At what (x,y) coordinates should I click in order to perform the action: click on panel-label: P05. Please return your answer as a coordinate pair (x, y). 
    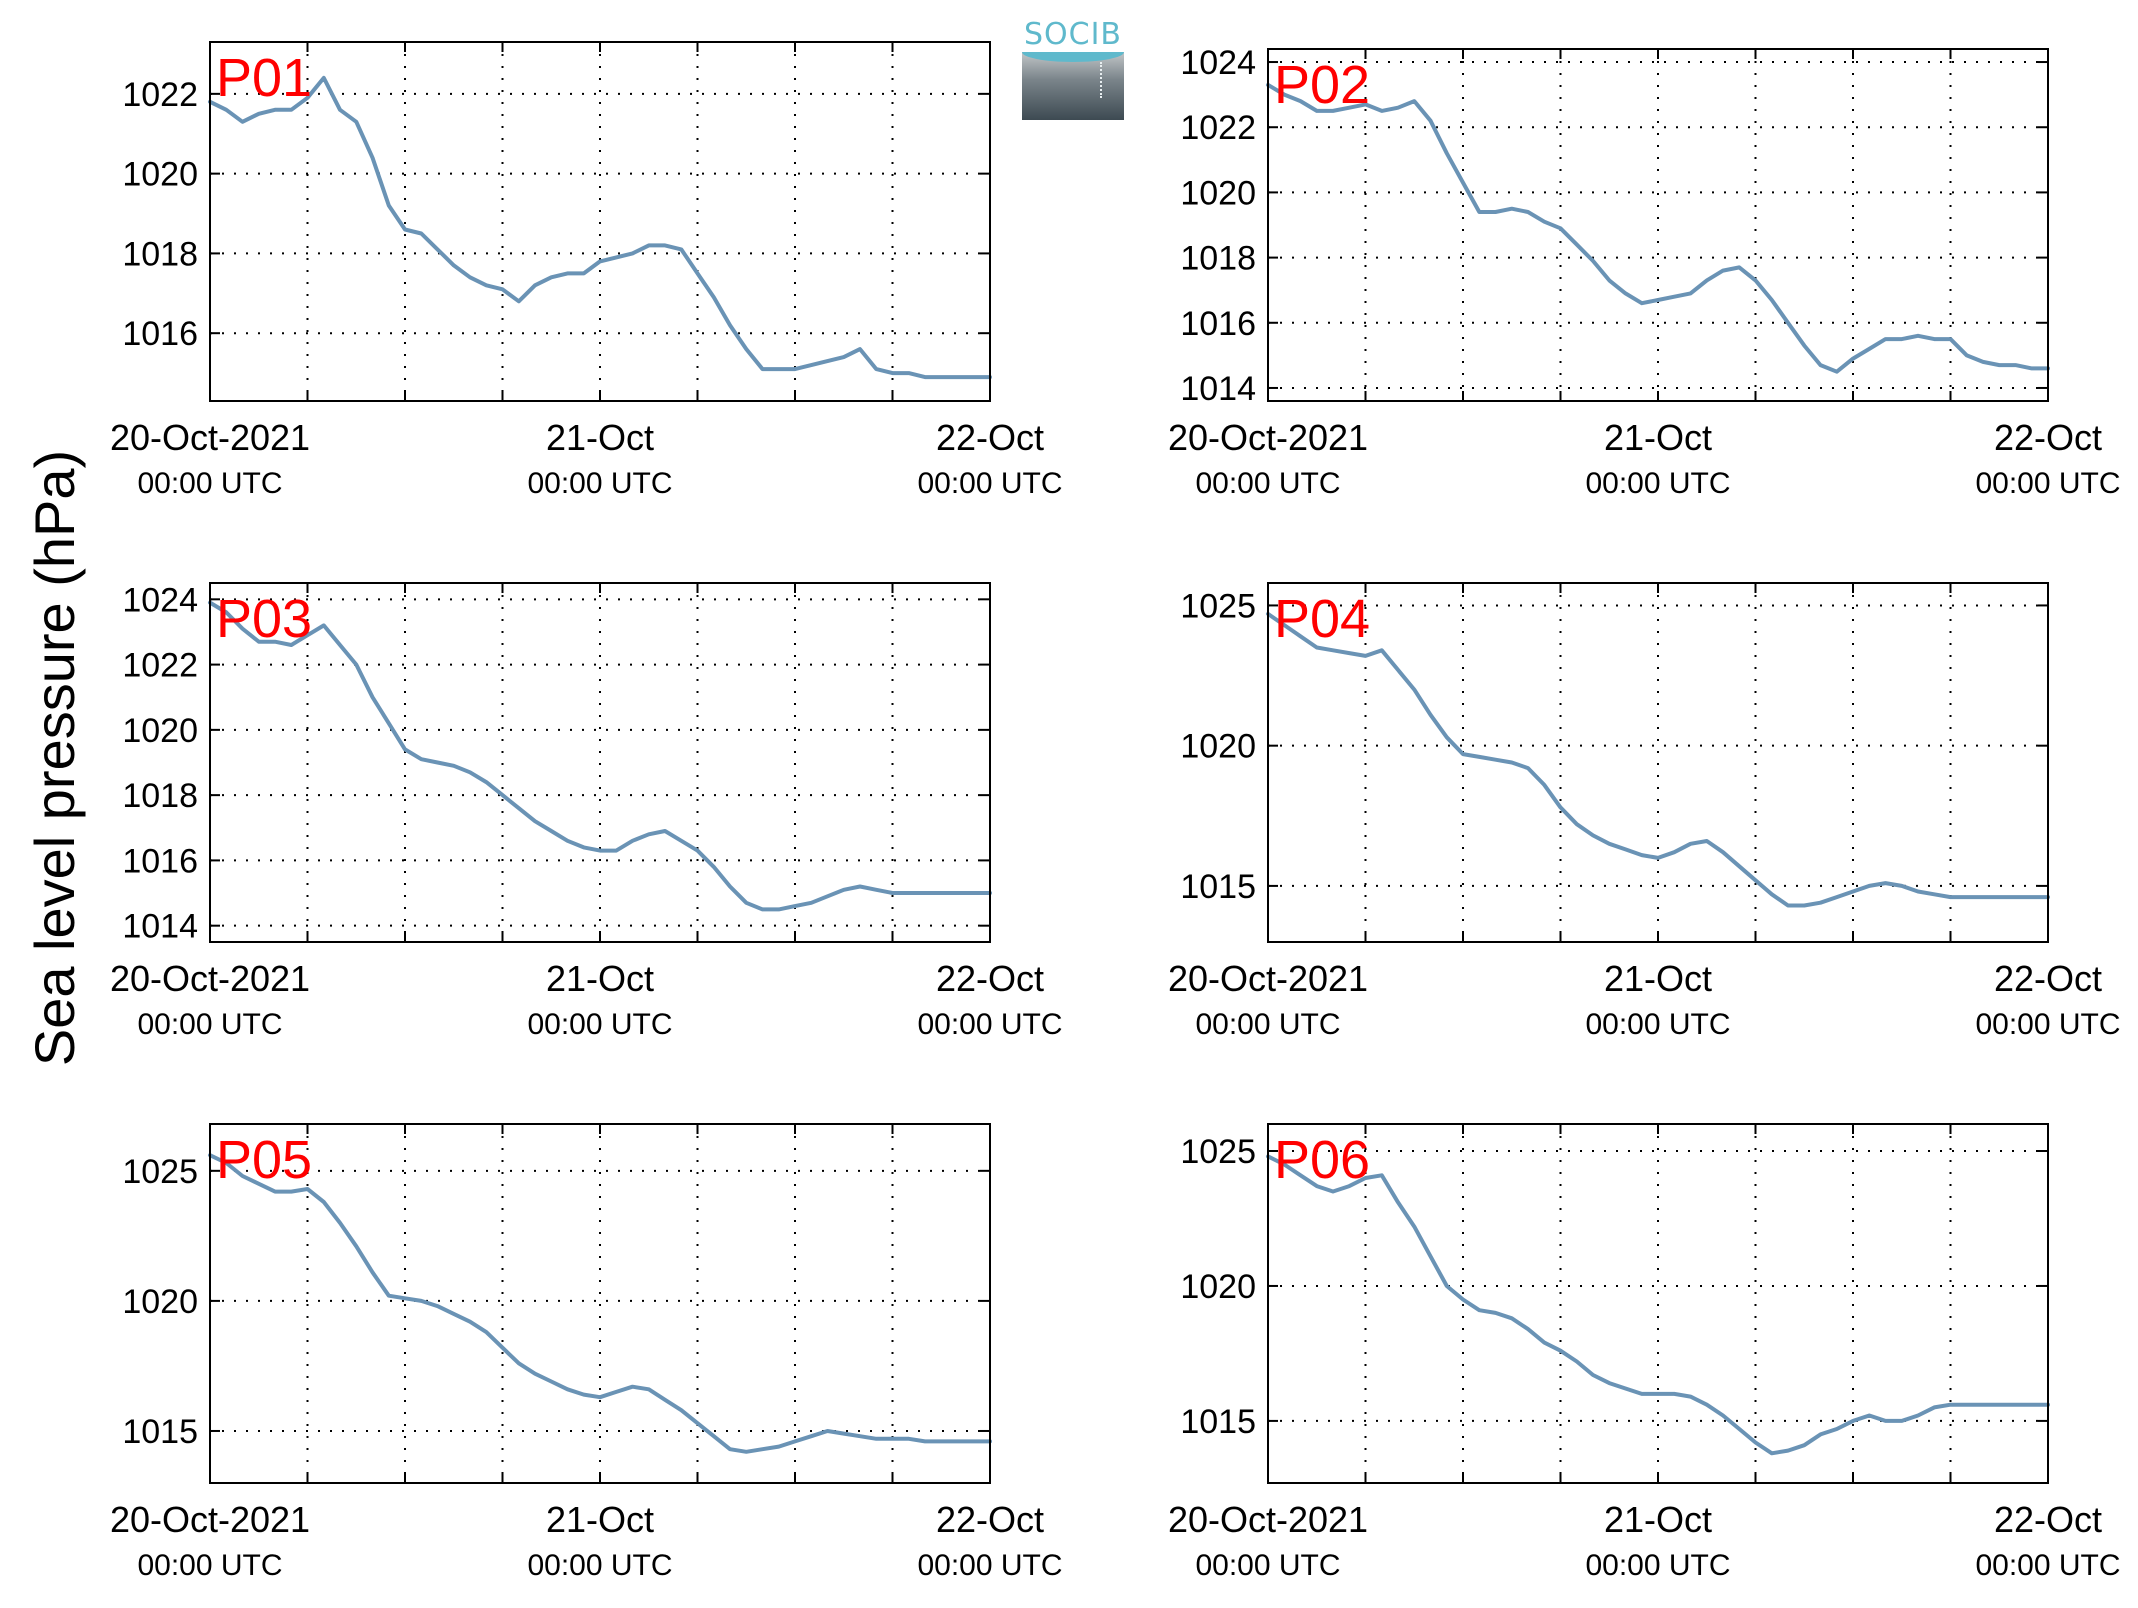
    Looking at the image, I should click on (264, 1160).